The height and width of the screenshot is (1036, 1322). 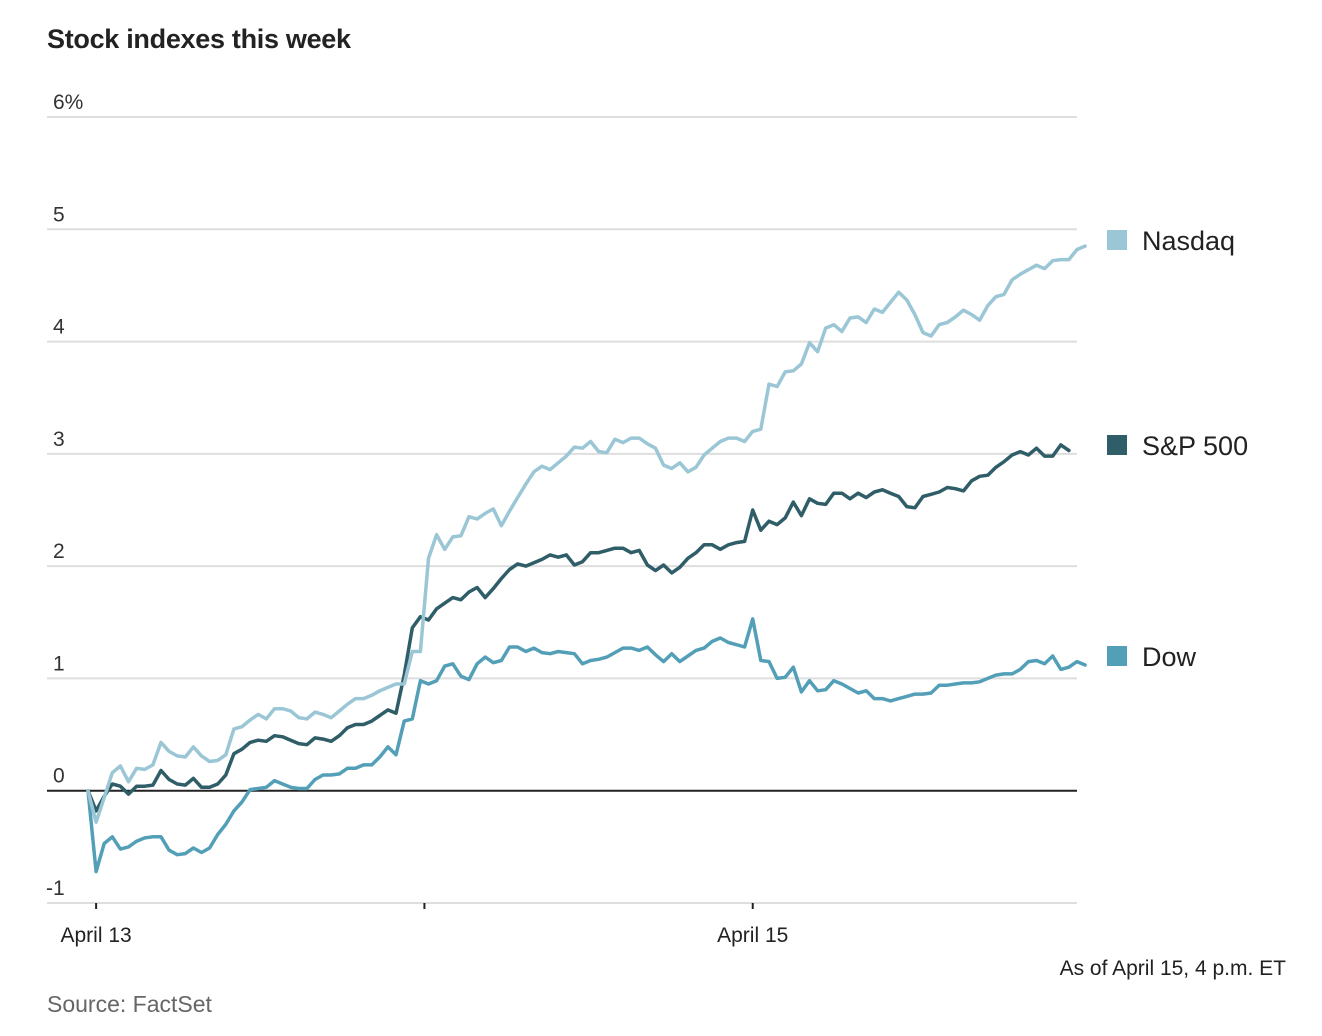 I want to click on legend-item: Dow, so click(x=1152, y=657).